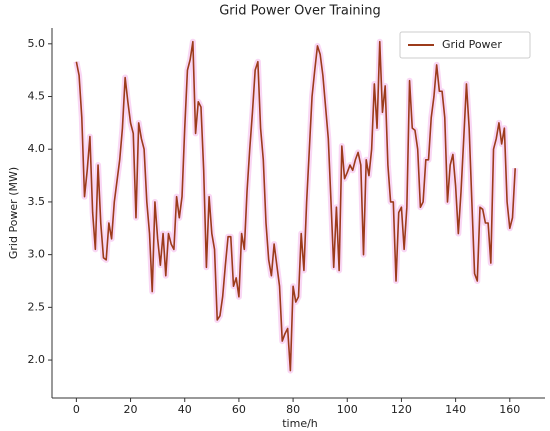 The image size is (550, 431). I want to click on x-tick-label: 20, so click(131, 409).